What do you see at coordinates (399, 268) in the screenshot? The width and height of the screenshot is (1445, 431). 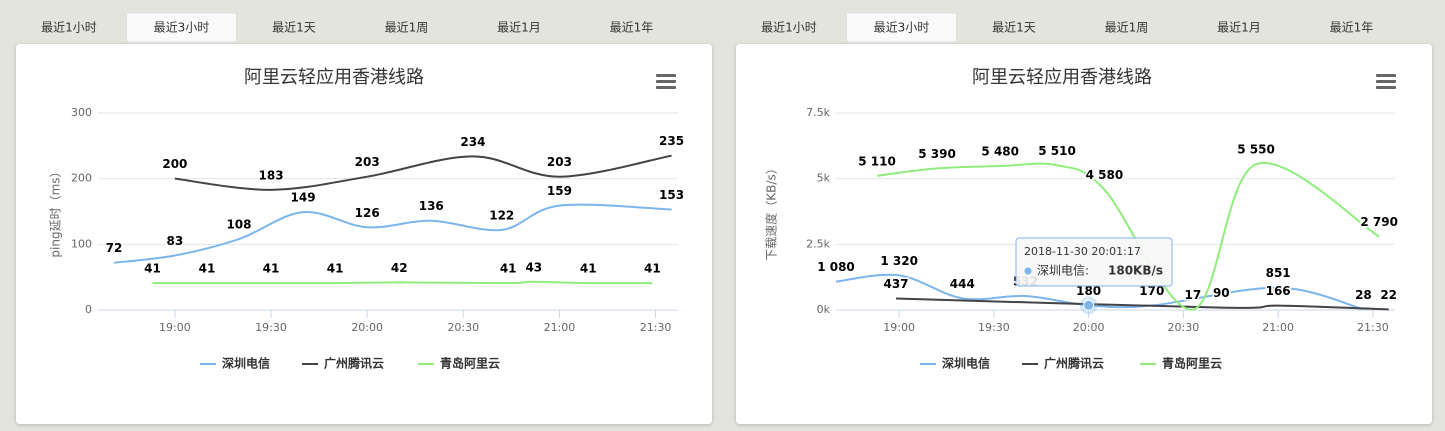 I see `data-label: 42` at bounding box center [399, 268].